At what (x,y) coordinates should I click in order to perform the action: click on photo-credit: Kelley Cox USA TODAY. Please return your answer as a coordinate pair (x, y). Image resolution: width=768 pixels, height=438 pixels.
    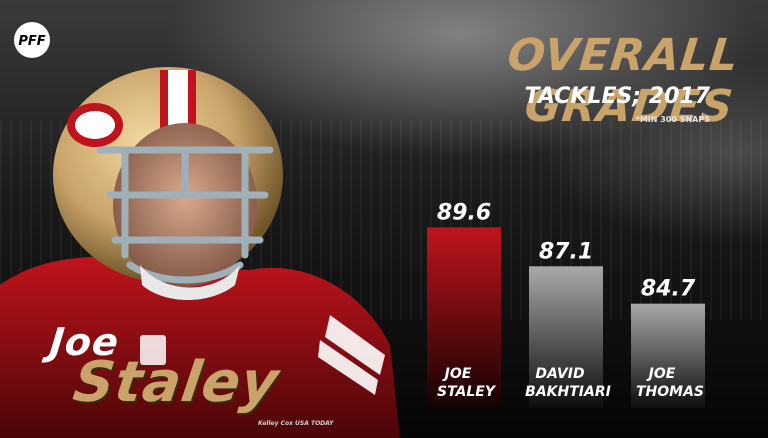
    Looking at the image, I should click on (296, 423).